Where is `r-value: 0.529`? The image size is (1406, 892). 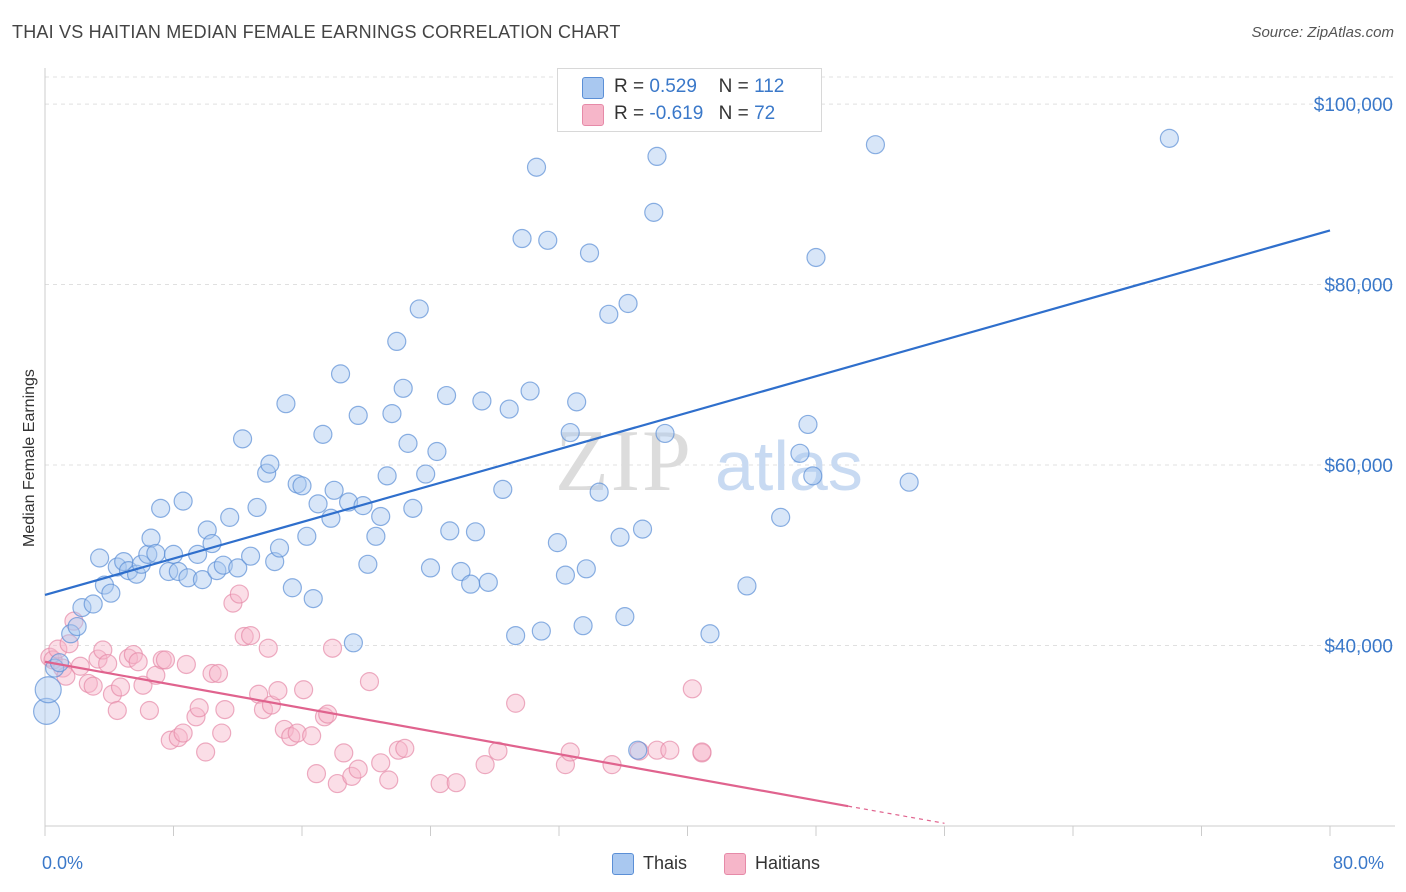 r-value: 0.529 is located at coordinates (673, 86).